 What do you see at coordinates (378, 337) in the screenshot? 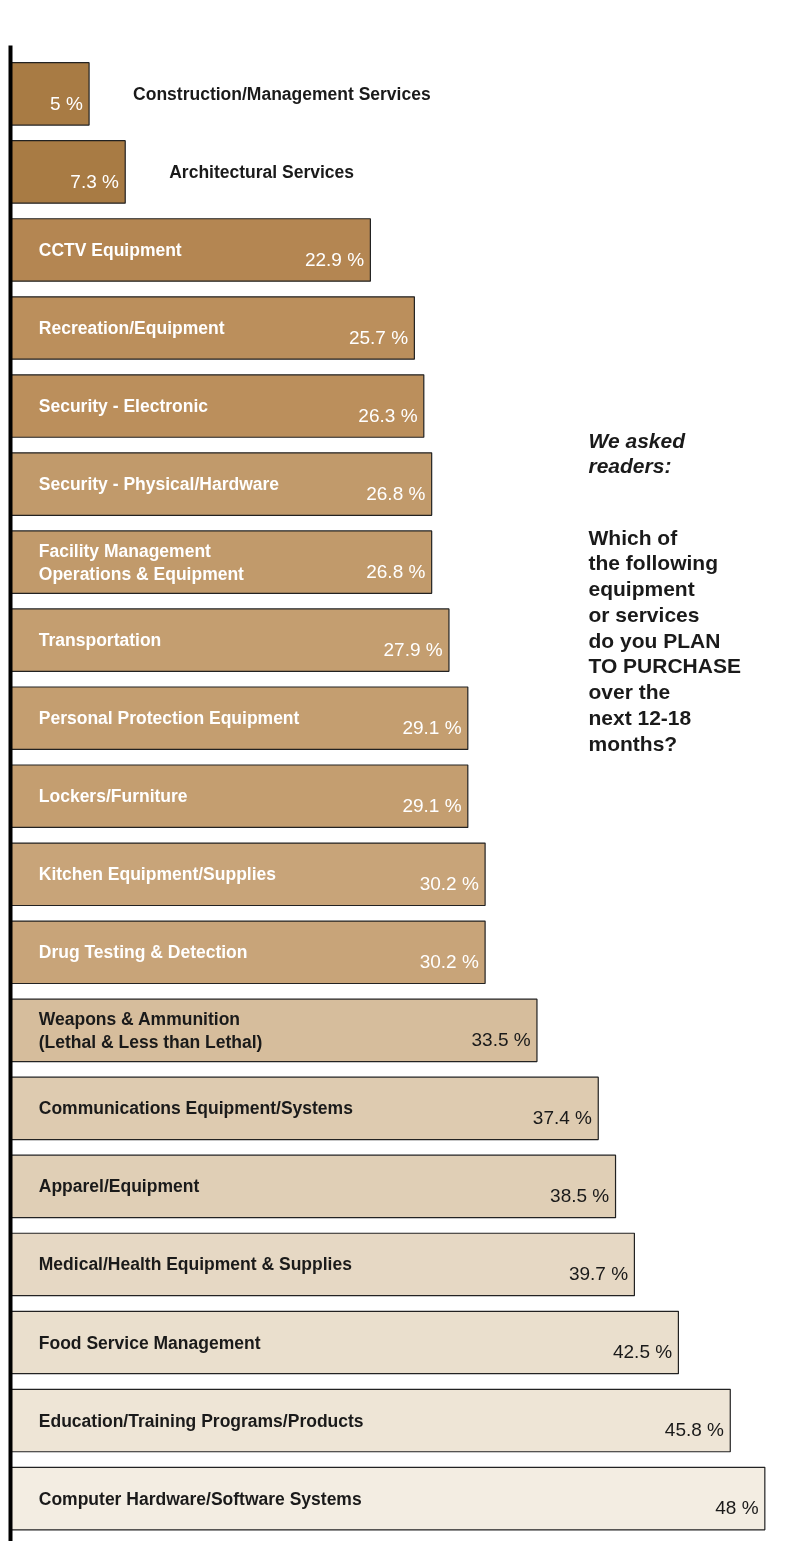
I see `data-label: 25.7 %` at bounding box center [378, 337].